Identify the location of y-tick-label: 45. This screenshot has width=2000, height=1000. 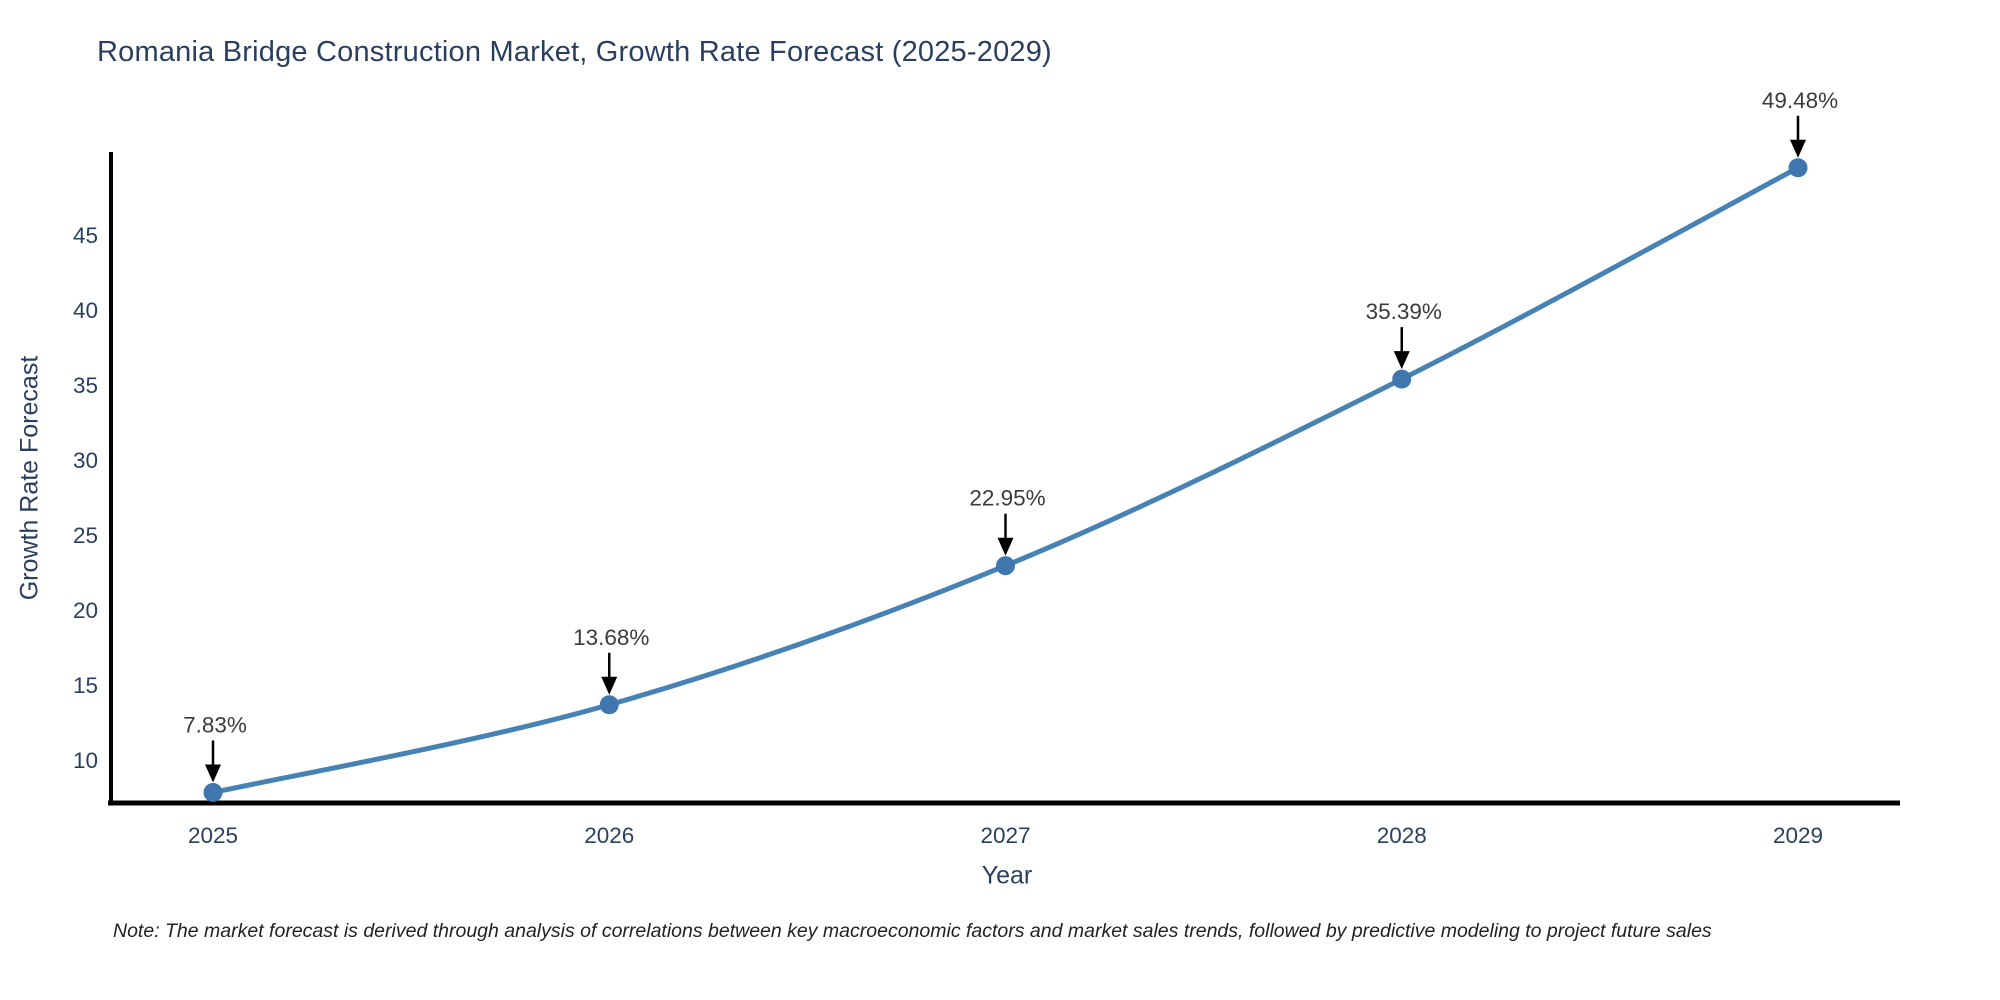
(85, 235).